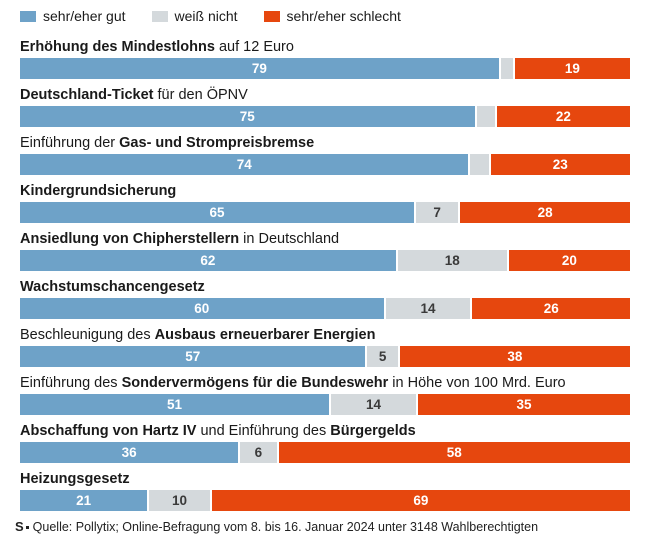 The image size is (664, 547). What do you see at coordinates (217, 212) in the screenshot?
I see `bar-segment-gut: 65` at bounding box center [217, 212].